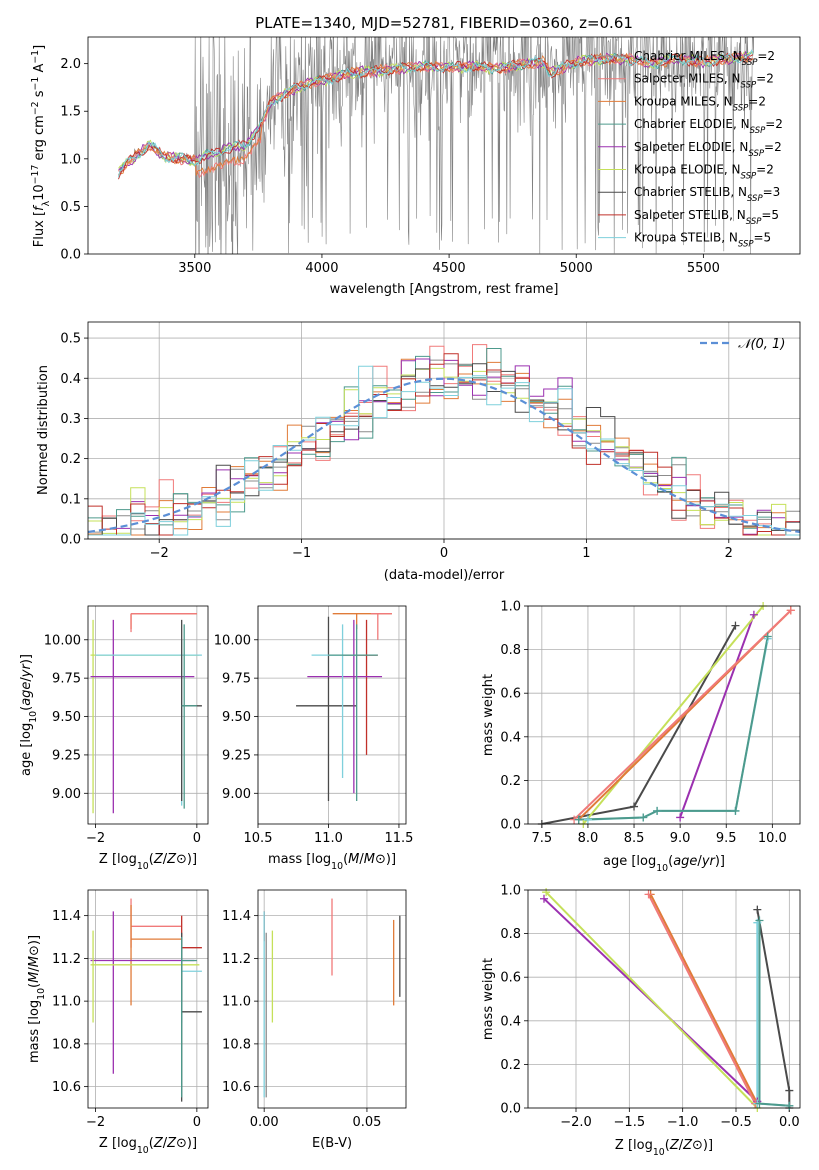 This screenshot has width=819, height=1170. Describe the element at coordinates (337, 866) in the screenshot. I see `x-axis-label-part: 10` at that location.